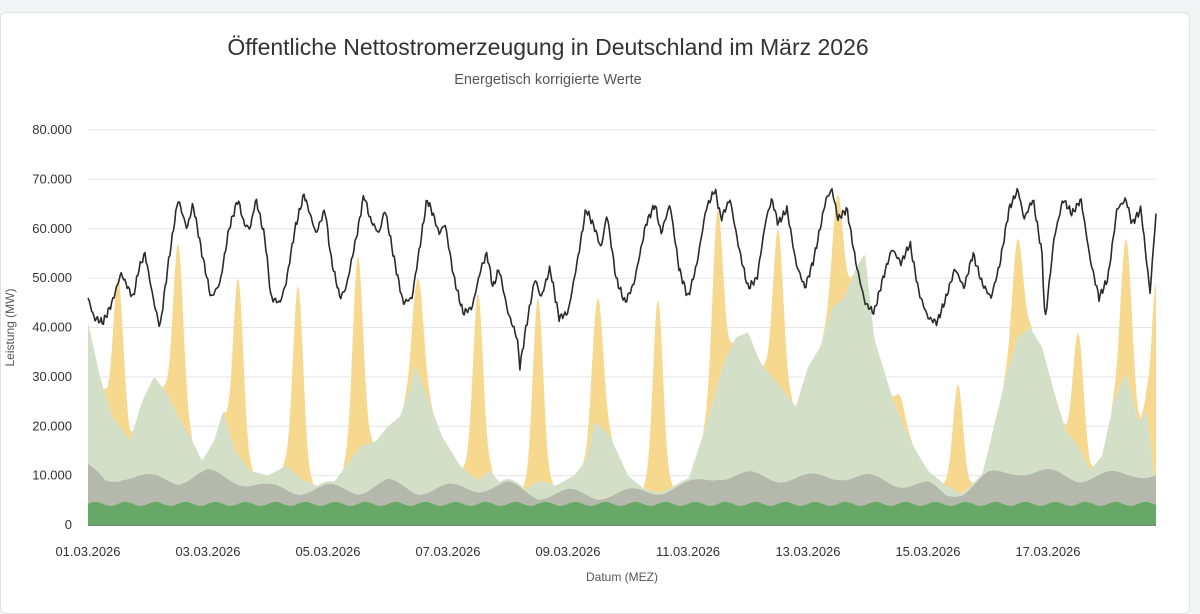 This screenshot has width=1200, height=614. Describe the element at coordinates (327, 551) in the screenshot. I see `x-tick-label: 05.03.2026` at that location.